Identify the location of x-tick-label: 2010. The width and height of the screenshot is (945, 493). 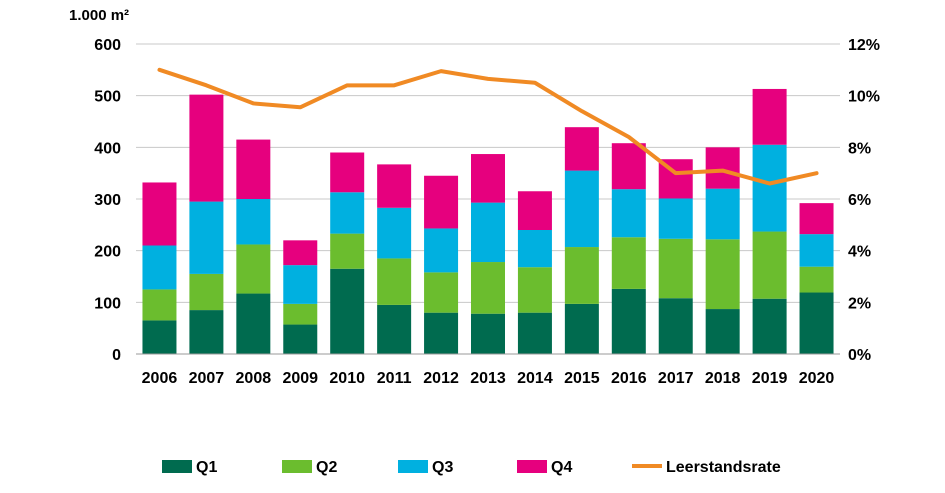
(347, 378).